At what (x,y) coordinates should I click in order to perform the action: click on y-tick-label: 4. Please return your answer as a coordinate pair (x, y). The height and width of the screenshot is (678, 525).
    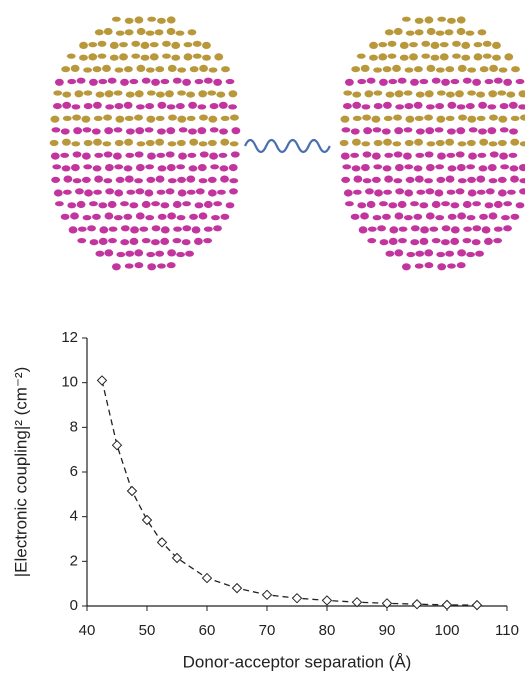
    Looking at the image, I should click on (74, 516).